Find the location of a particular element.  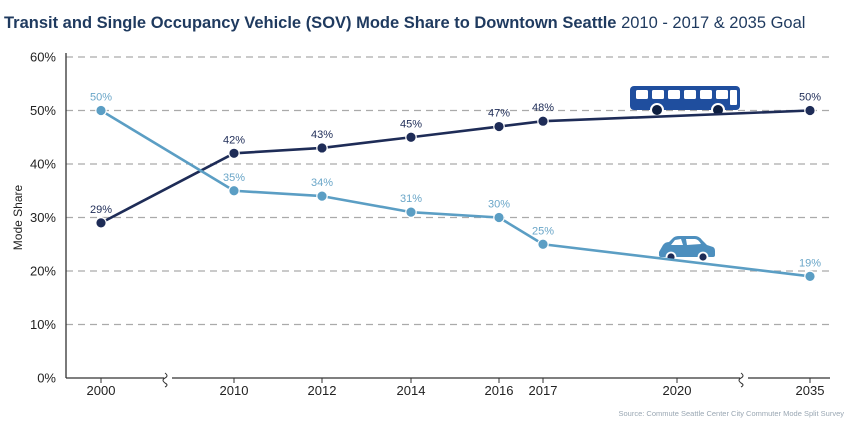

transit-data-label: 47% is located at coordinates (499, 114).